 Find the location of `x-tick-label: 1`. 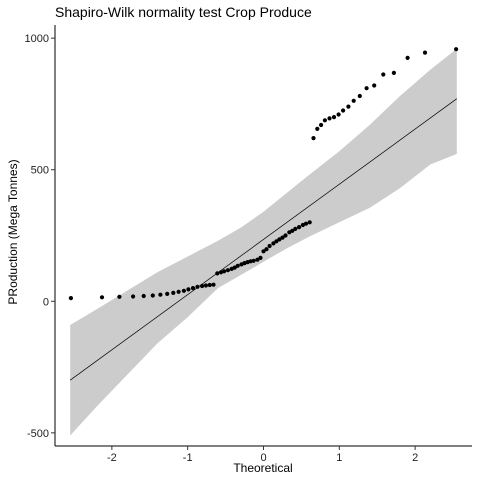

x-tick-label: 1 is located at coordinates (339, 458).